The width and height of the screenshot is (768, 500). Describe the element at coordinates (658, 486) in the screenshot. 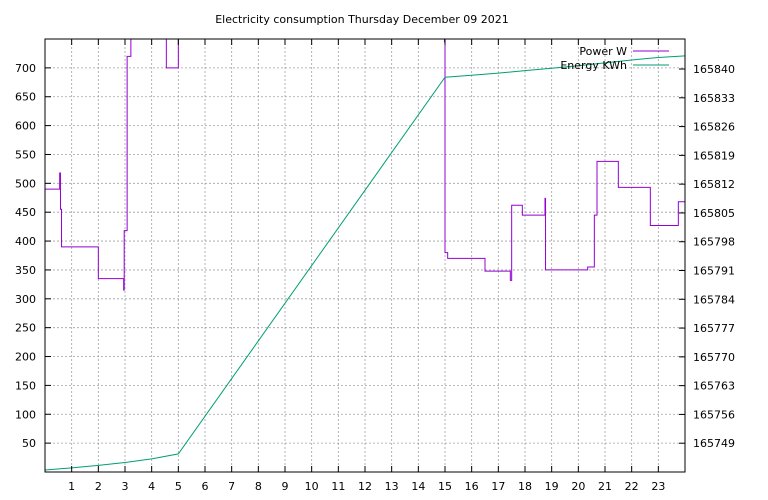

I see `x-tick-label: 23` at that location.